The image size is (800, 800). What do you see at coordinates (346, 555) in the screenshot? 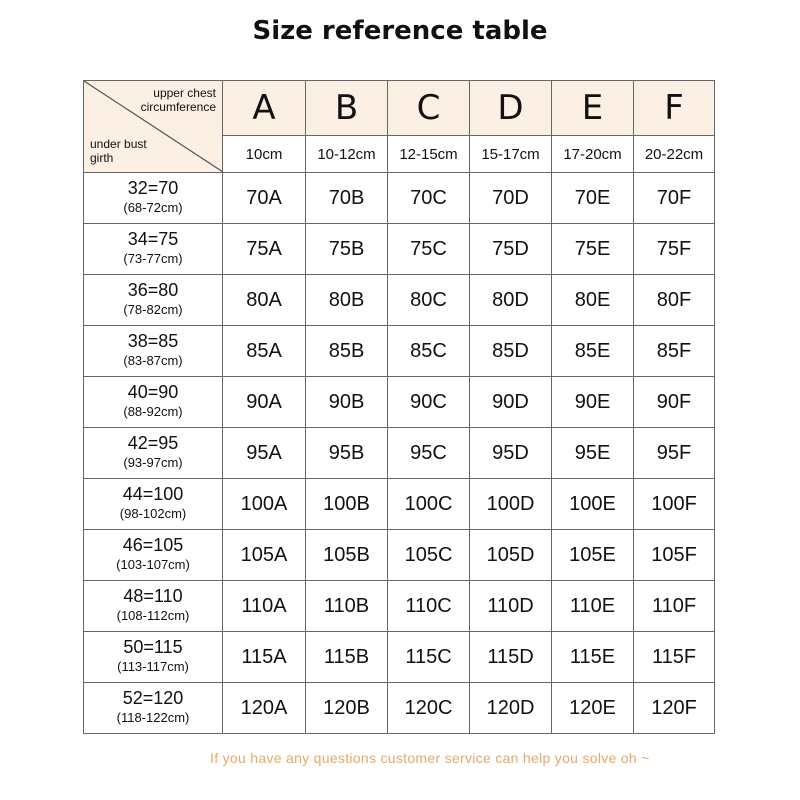
I see `size-cell: 105B` at bounding box center [346, 555].